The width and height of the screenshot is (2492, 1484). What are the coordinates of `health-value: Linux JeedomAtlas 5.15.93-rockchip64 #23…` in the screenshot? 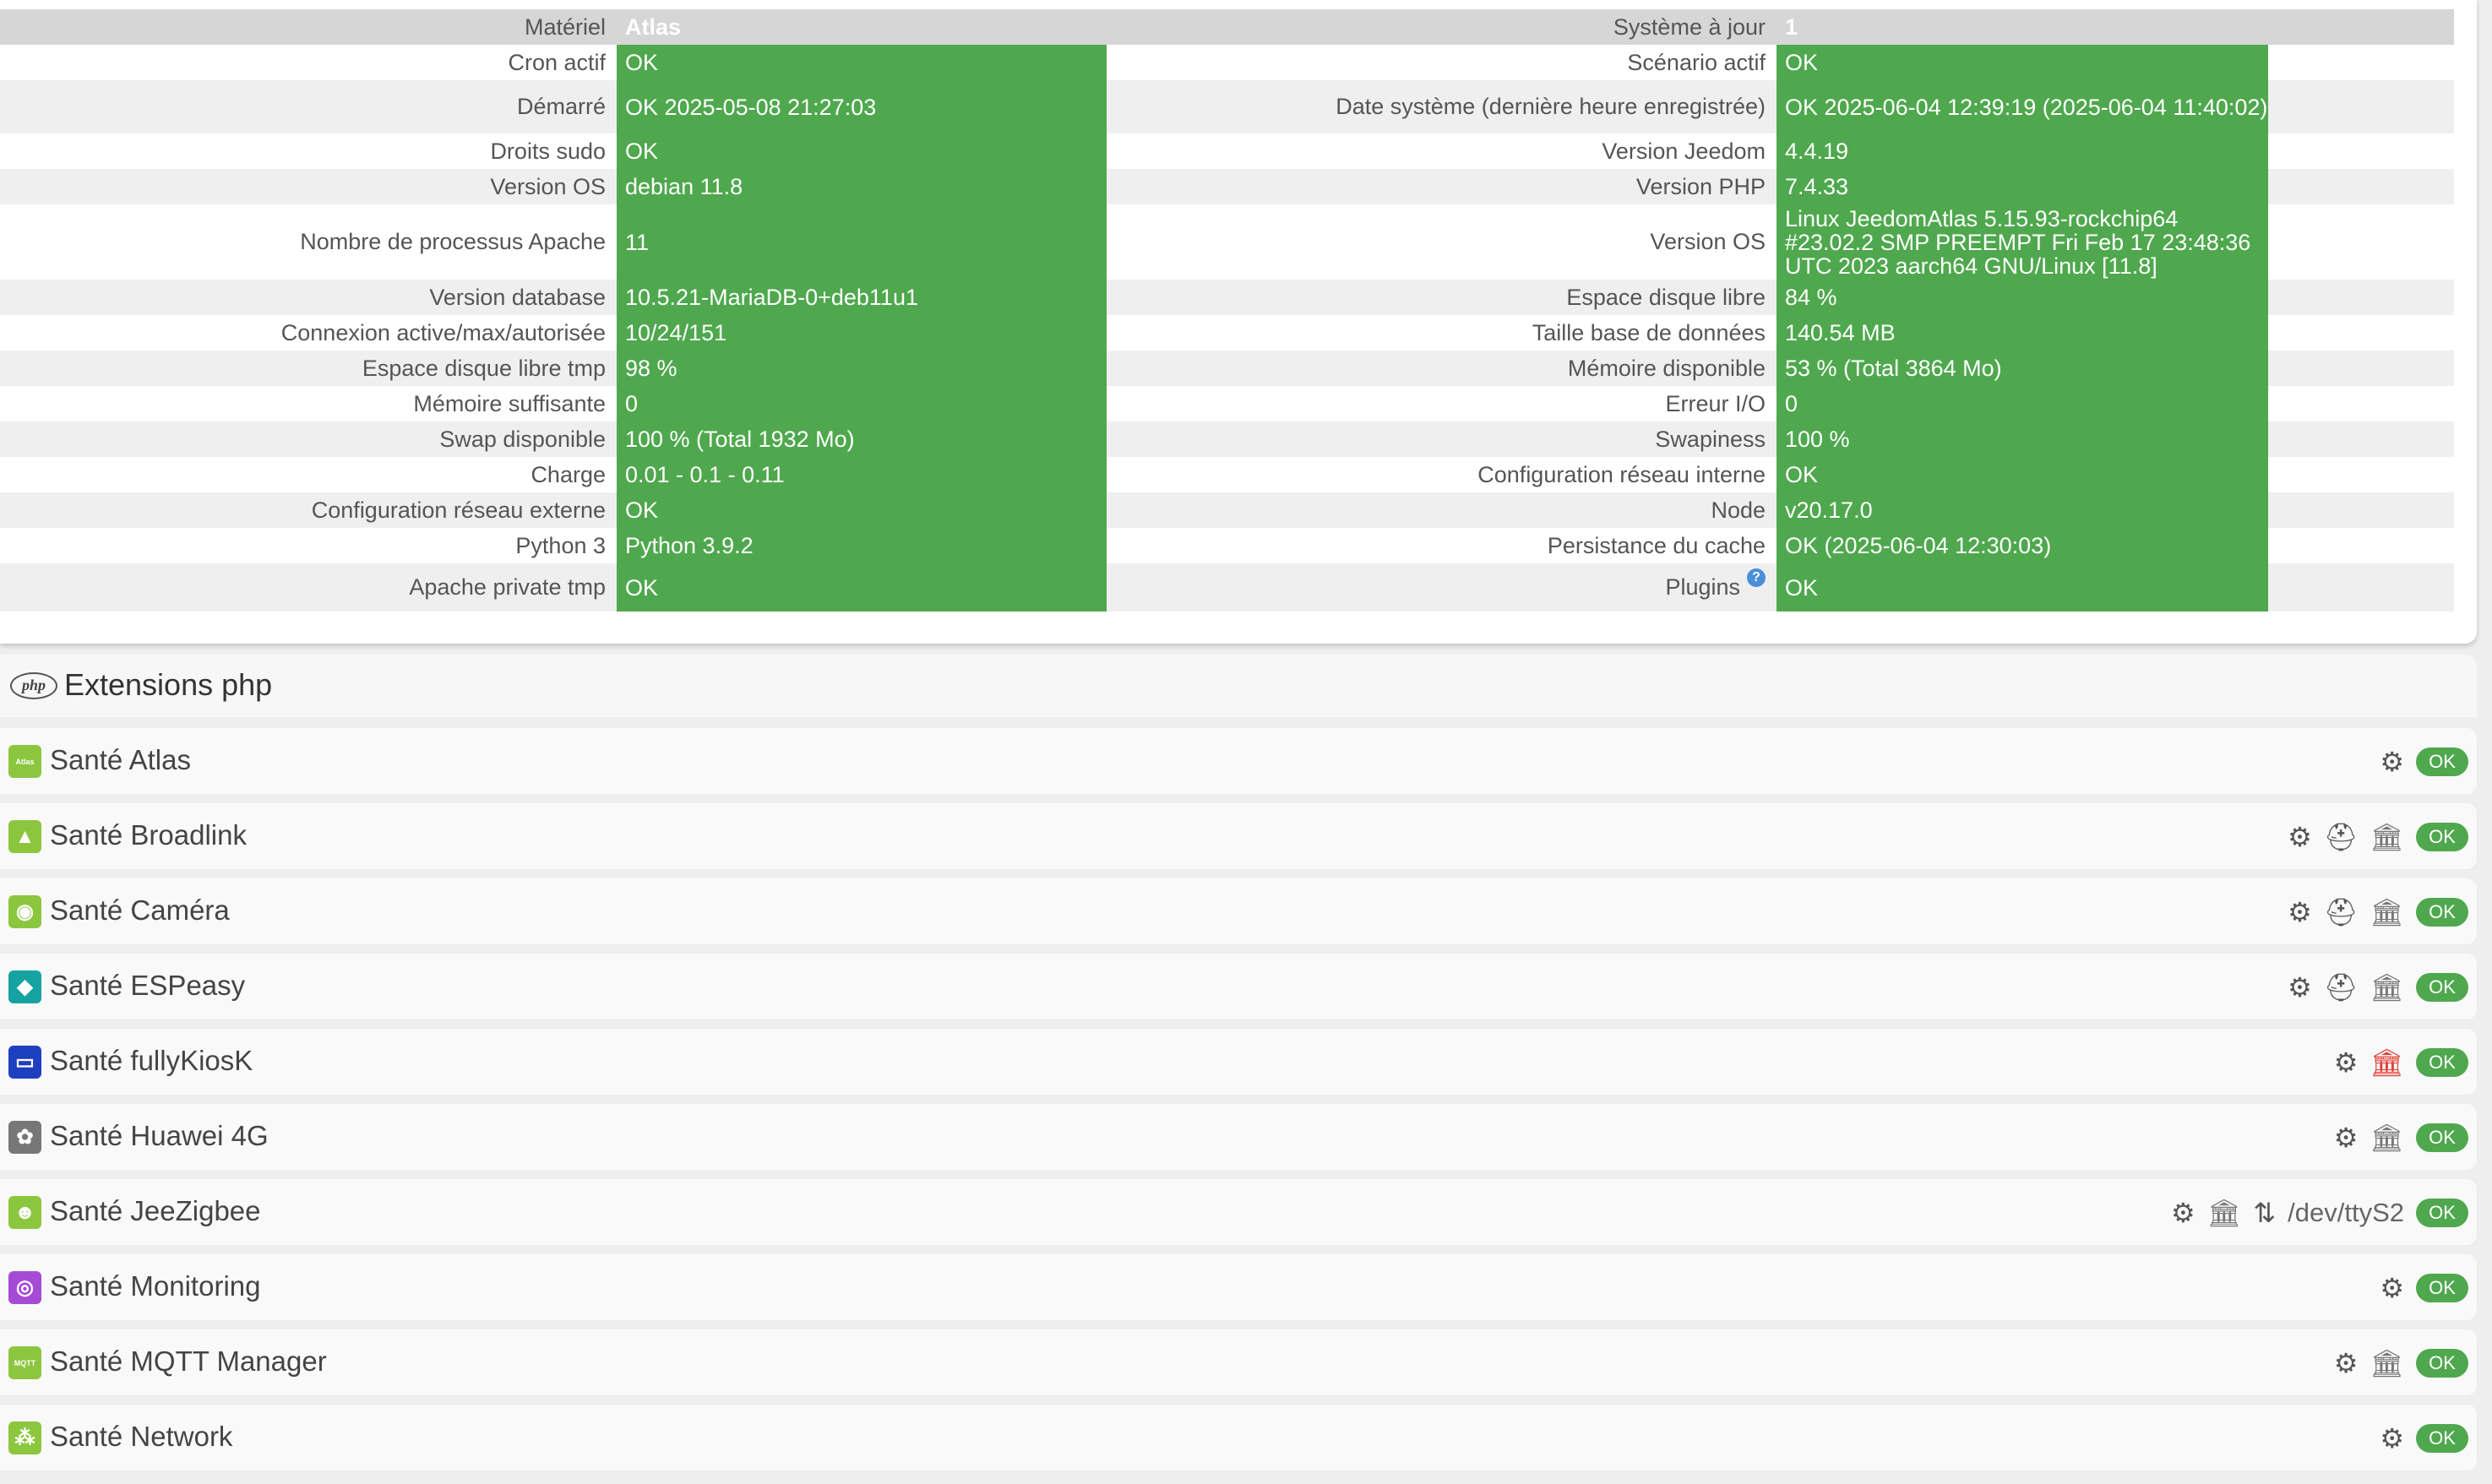 It's located at (2022, 242).